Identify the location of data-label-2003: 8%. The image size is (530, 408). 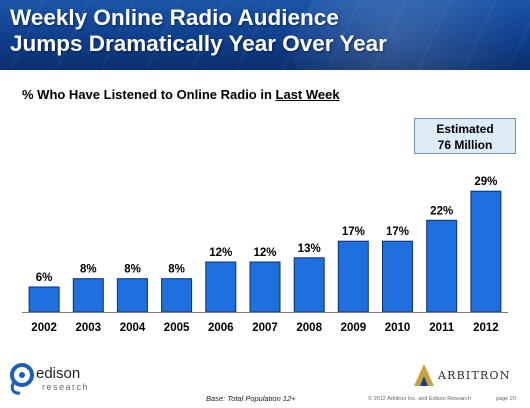
(88, 270).